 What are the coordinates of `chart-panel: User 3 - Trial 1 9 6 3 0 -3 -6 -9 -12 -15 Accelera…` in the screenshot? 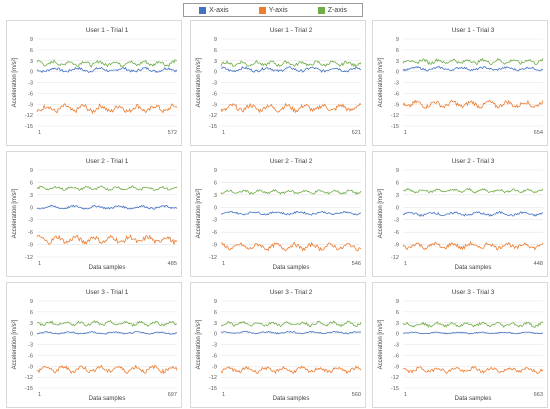 It's located at (94, 345).